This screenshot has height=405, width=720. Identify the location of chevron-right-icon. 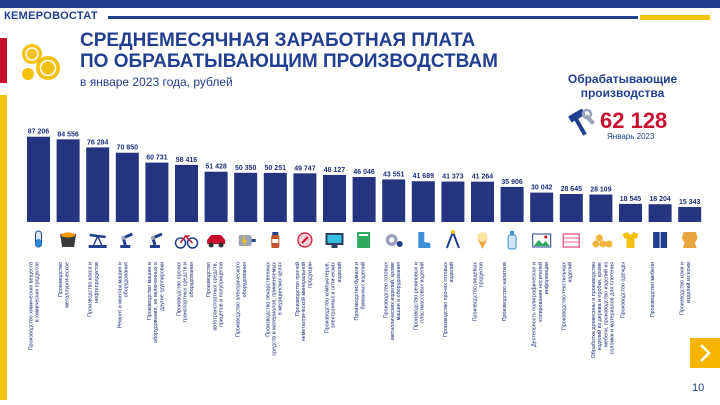
(705, 353).